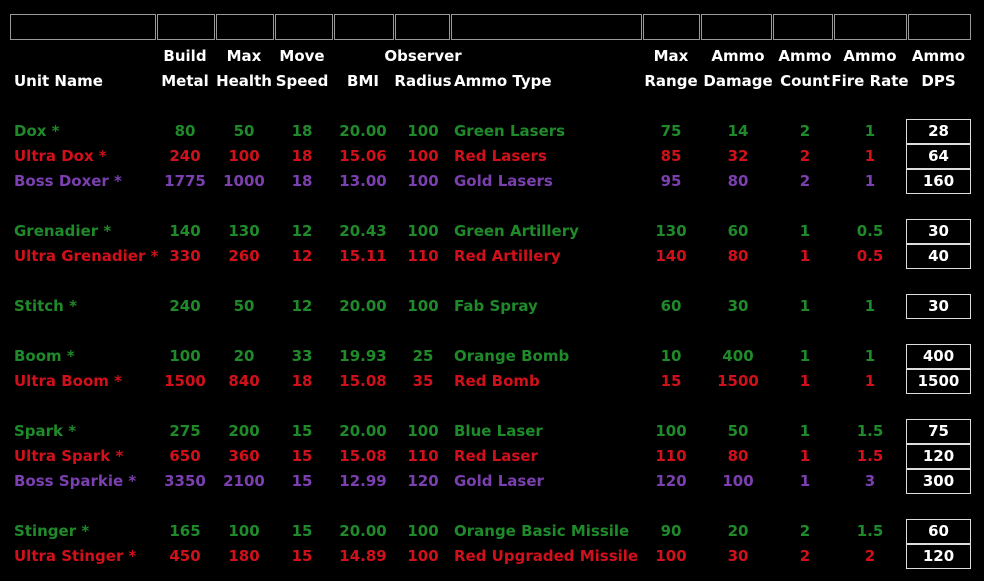 This screenshot has height=581, width=984. What do you see at coordinates (938, 481) in the screenshot?
I see `dps-value-box: 300` at bounding box center [938, 481].